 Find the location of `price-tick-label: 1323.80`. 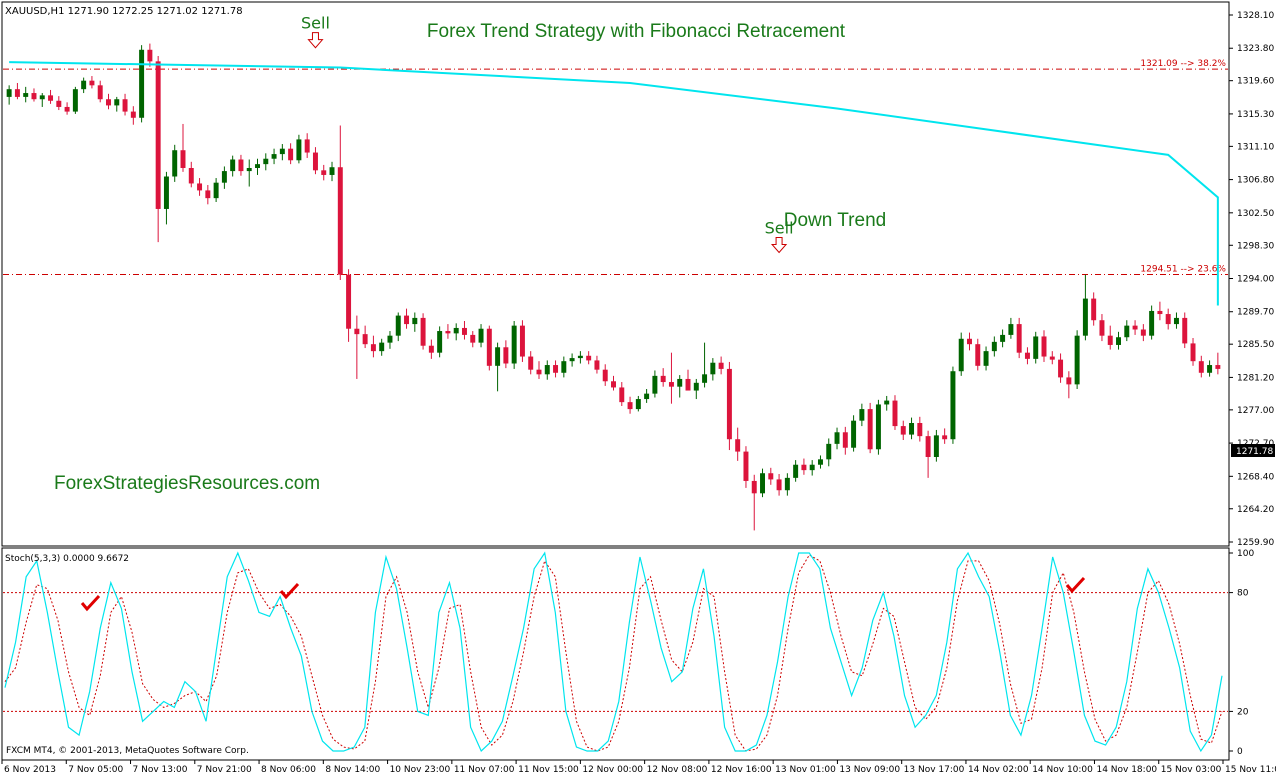

price-tick-label: 1323.80 is located at coordinates (1255, 49).